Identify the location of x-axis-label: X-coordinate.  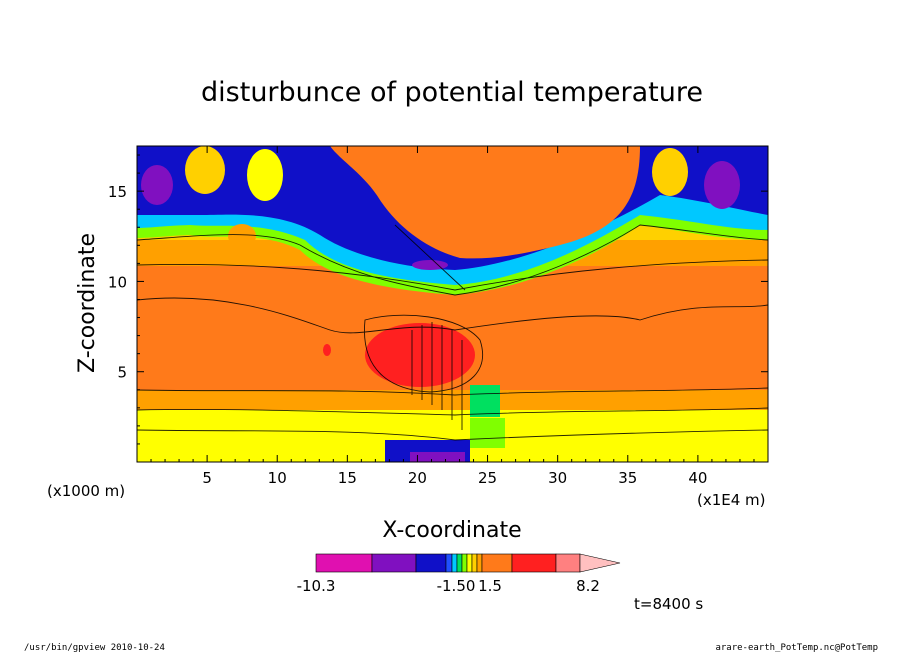
(451, 530).